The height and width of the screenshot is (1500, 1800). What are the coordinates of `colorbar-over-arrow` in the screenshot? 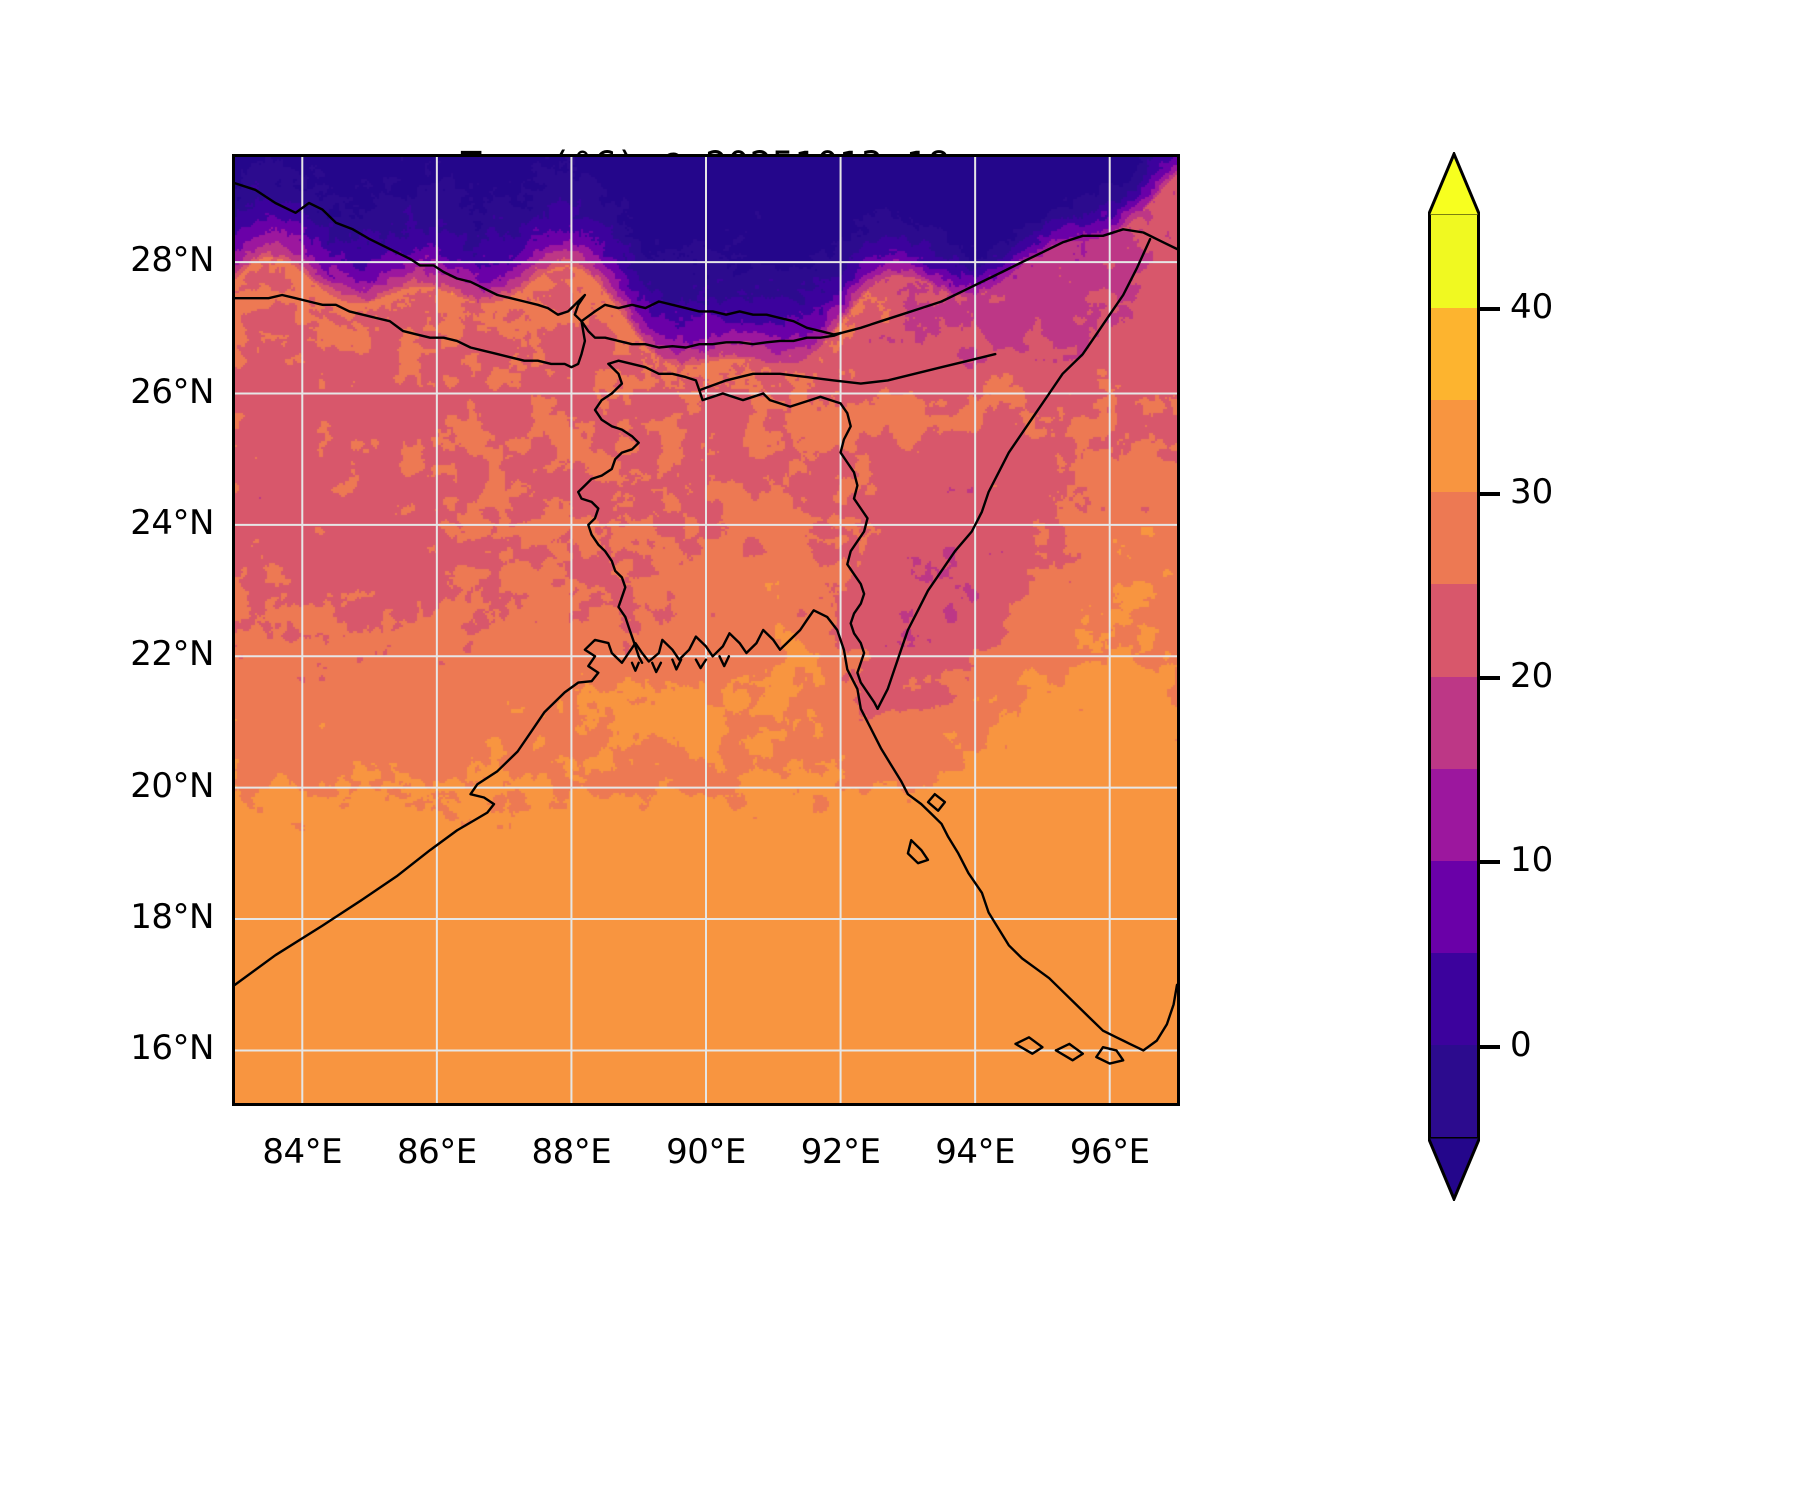 It's located at (1454, 184).